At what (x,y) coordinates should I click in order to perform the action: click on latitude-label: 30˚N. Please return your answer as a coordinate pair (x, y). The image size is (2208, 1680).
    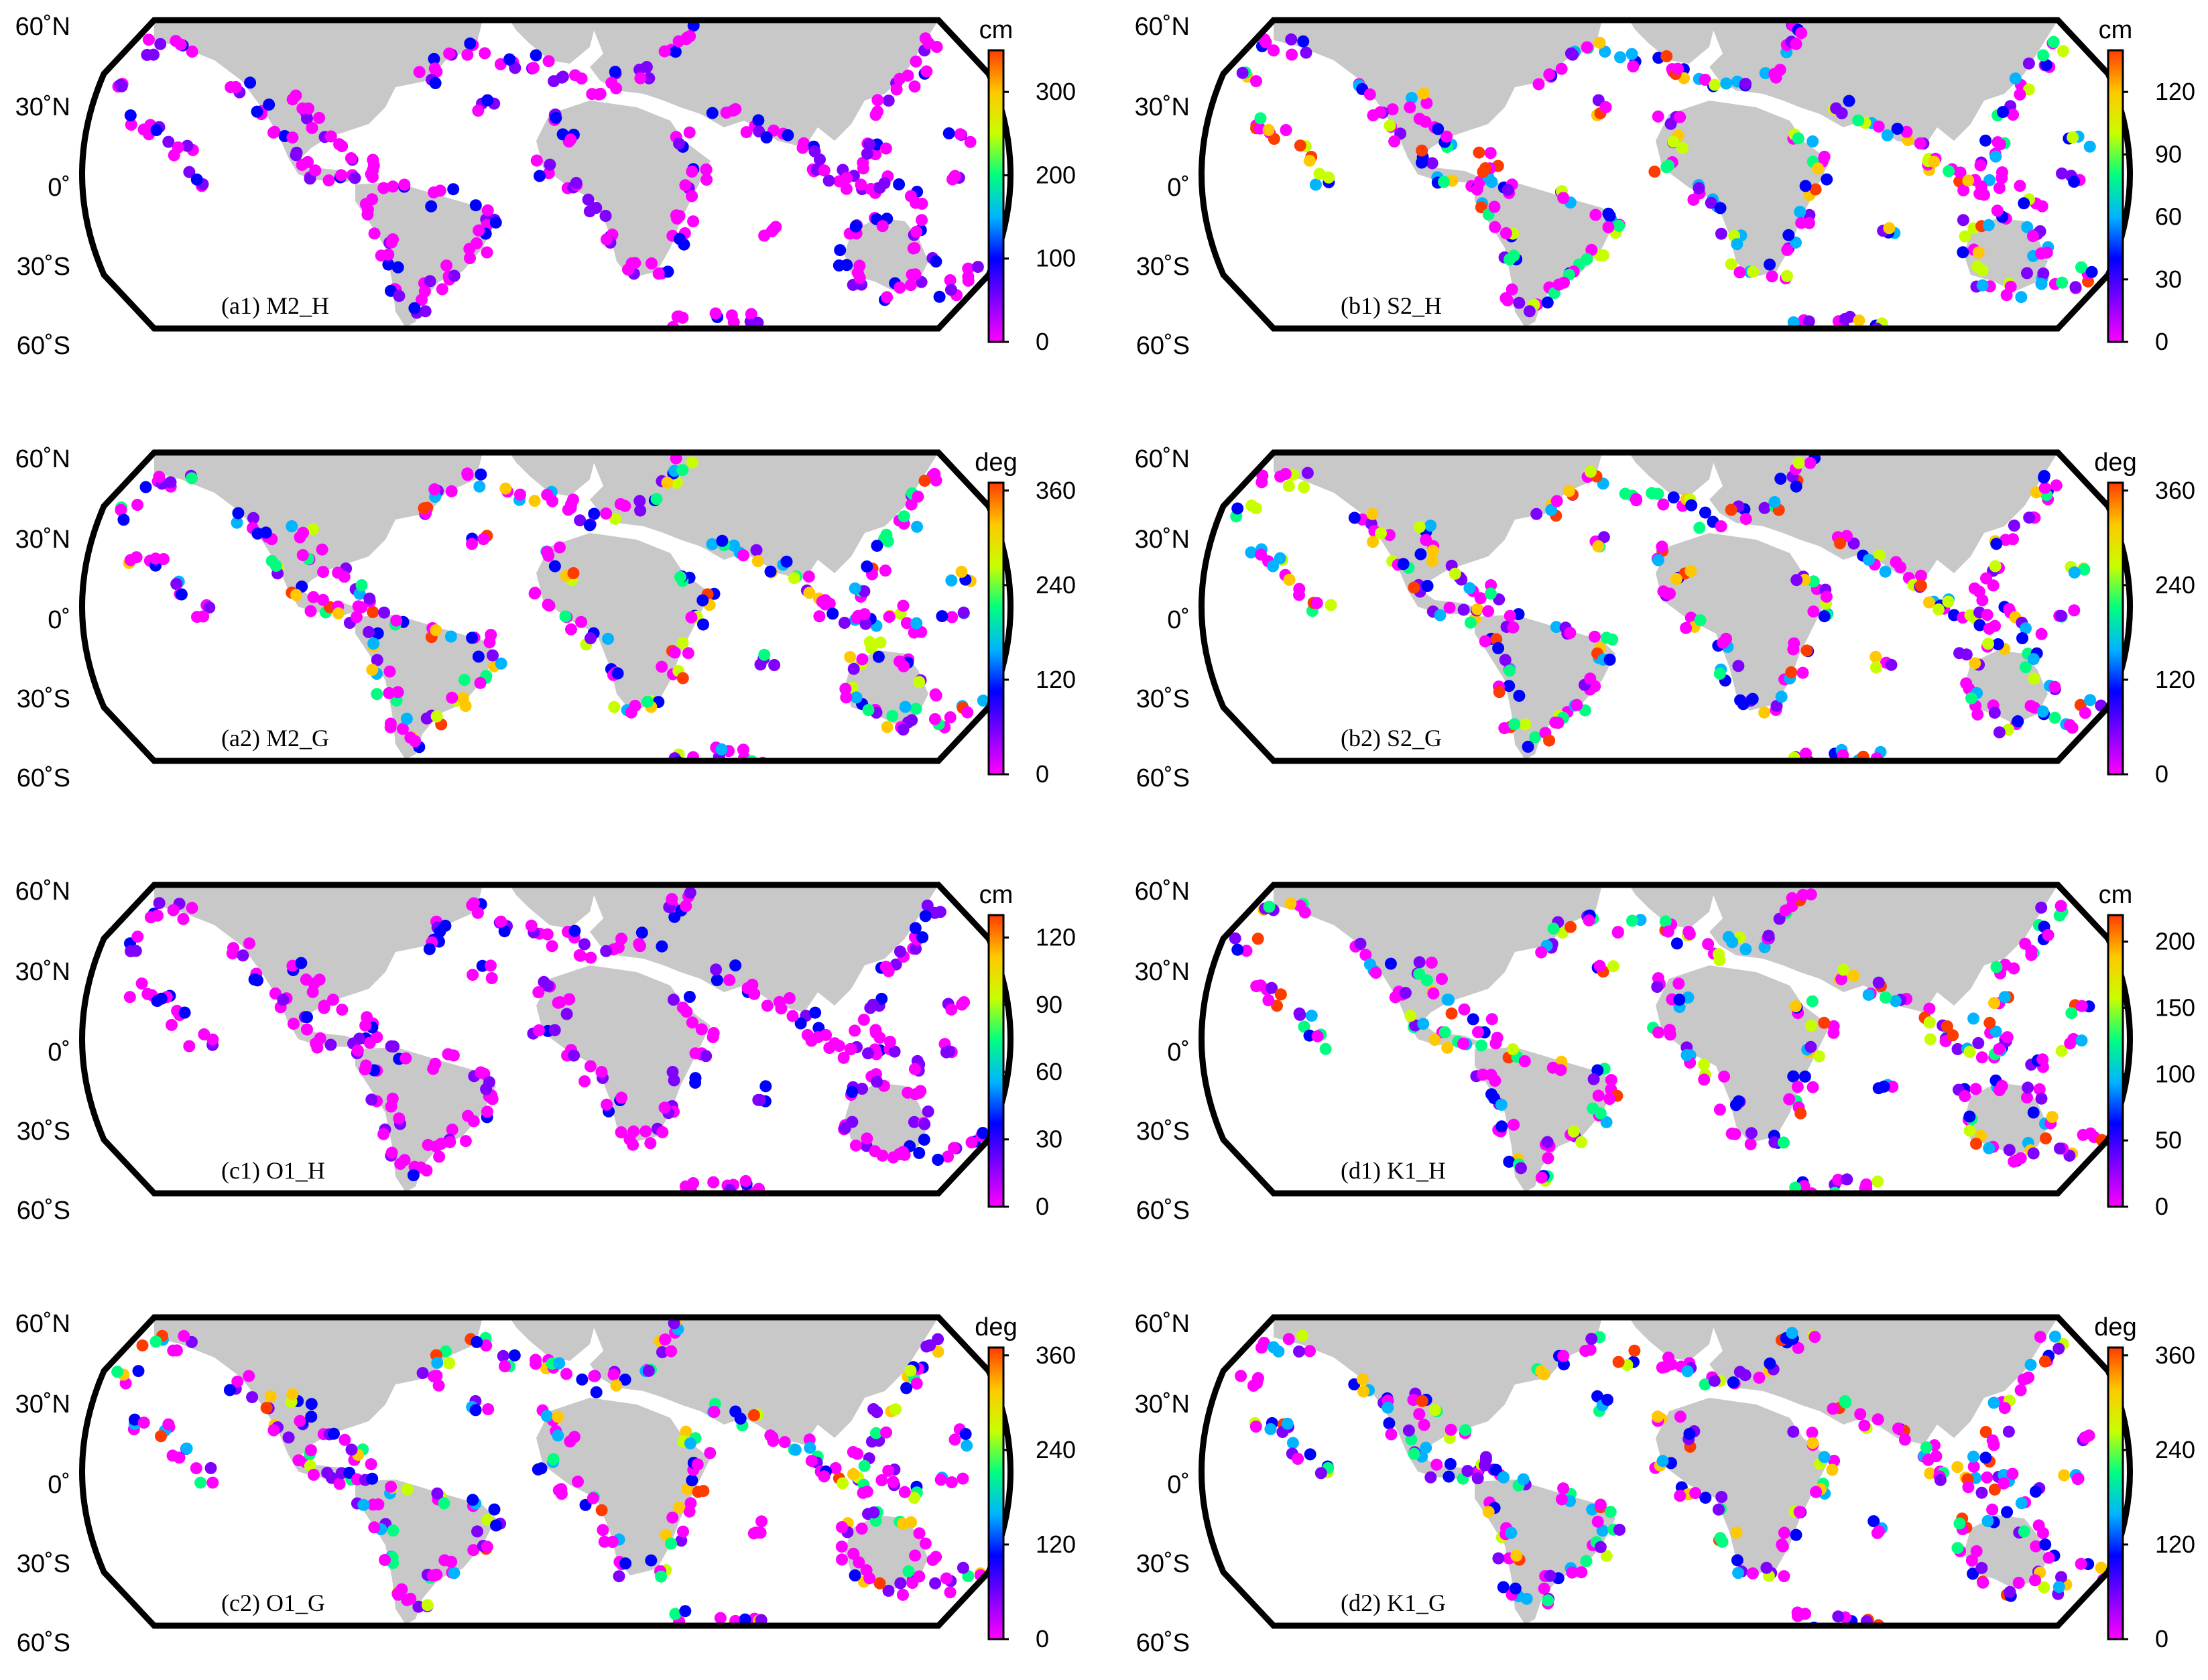
    Looking at the image, I should click on (1162, 1404).